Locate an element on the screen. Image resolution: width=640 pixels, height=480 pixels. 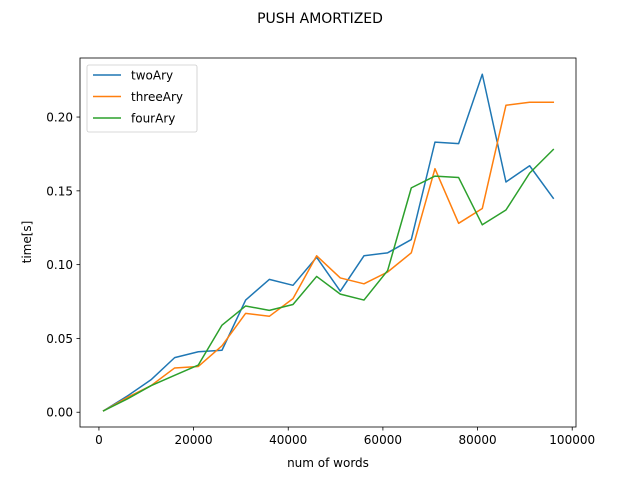
legend-label-twoAry: twoAry is located at coordinates (152, 76).